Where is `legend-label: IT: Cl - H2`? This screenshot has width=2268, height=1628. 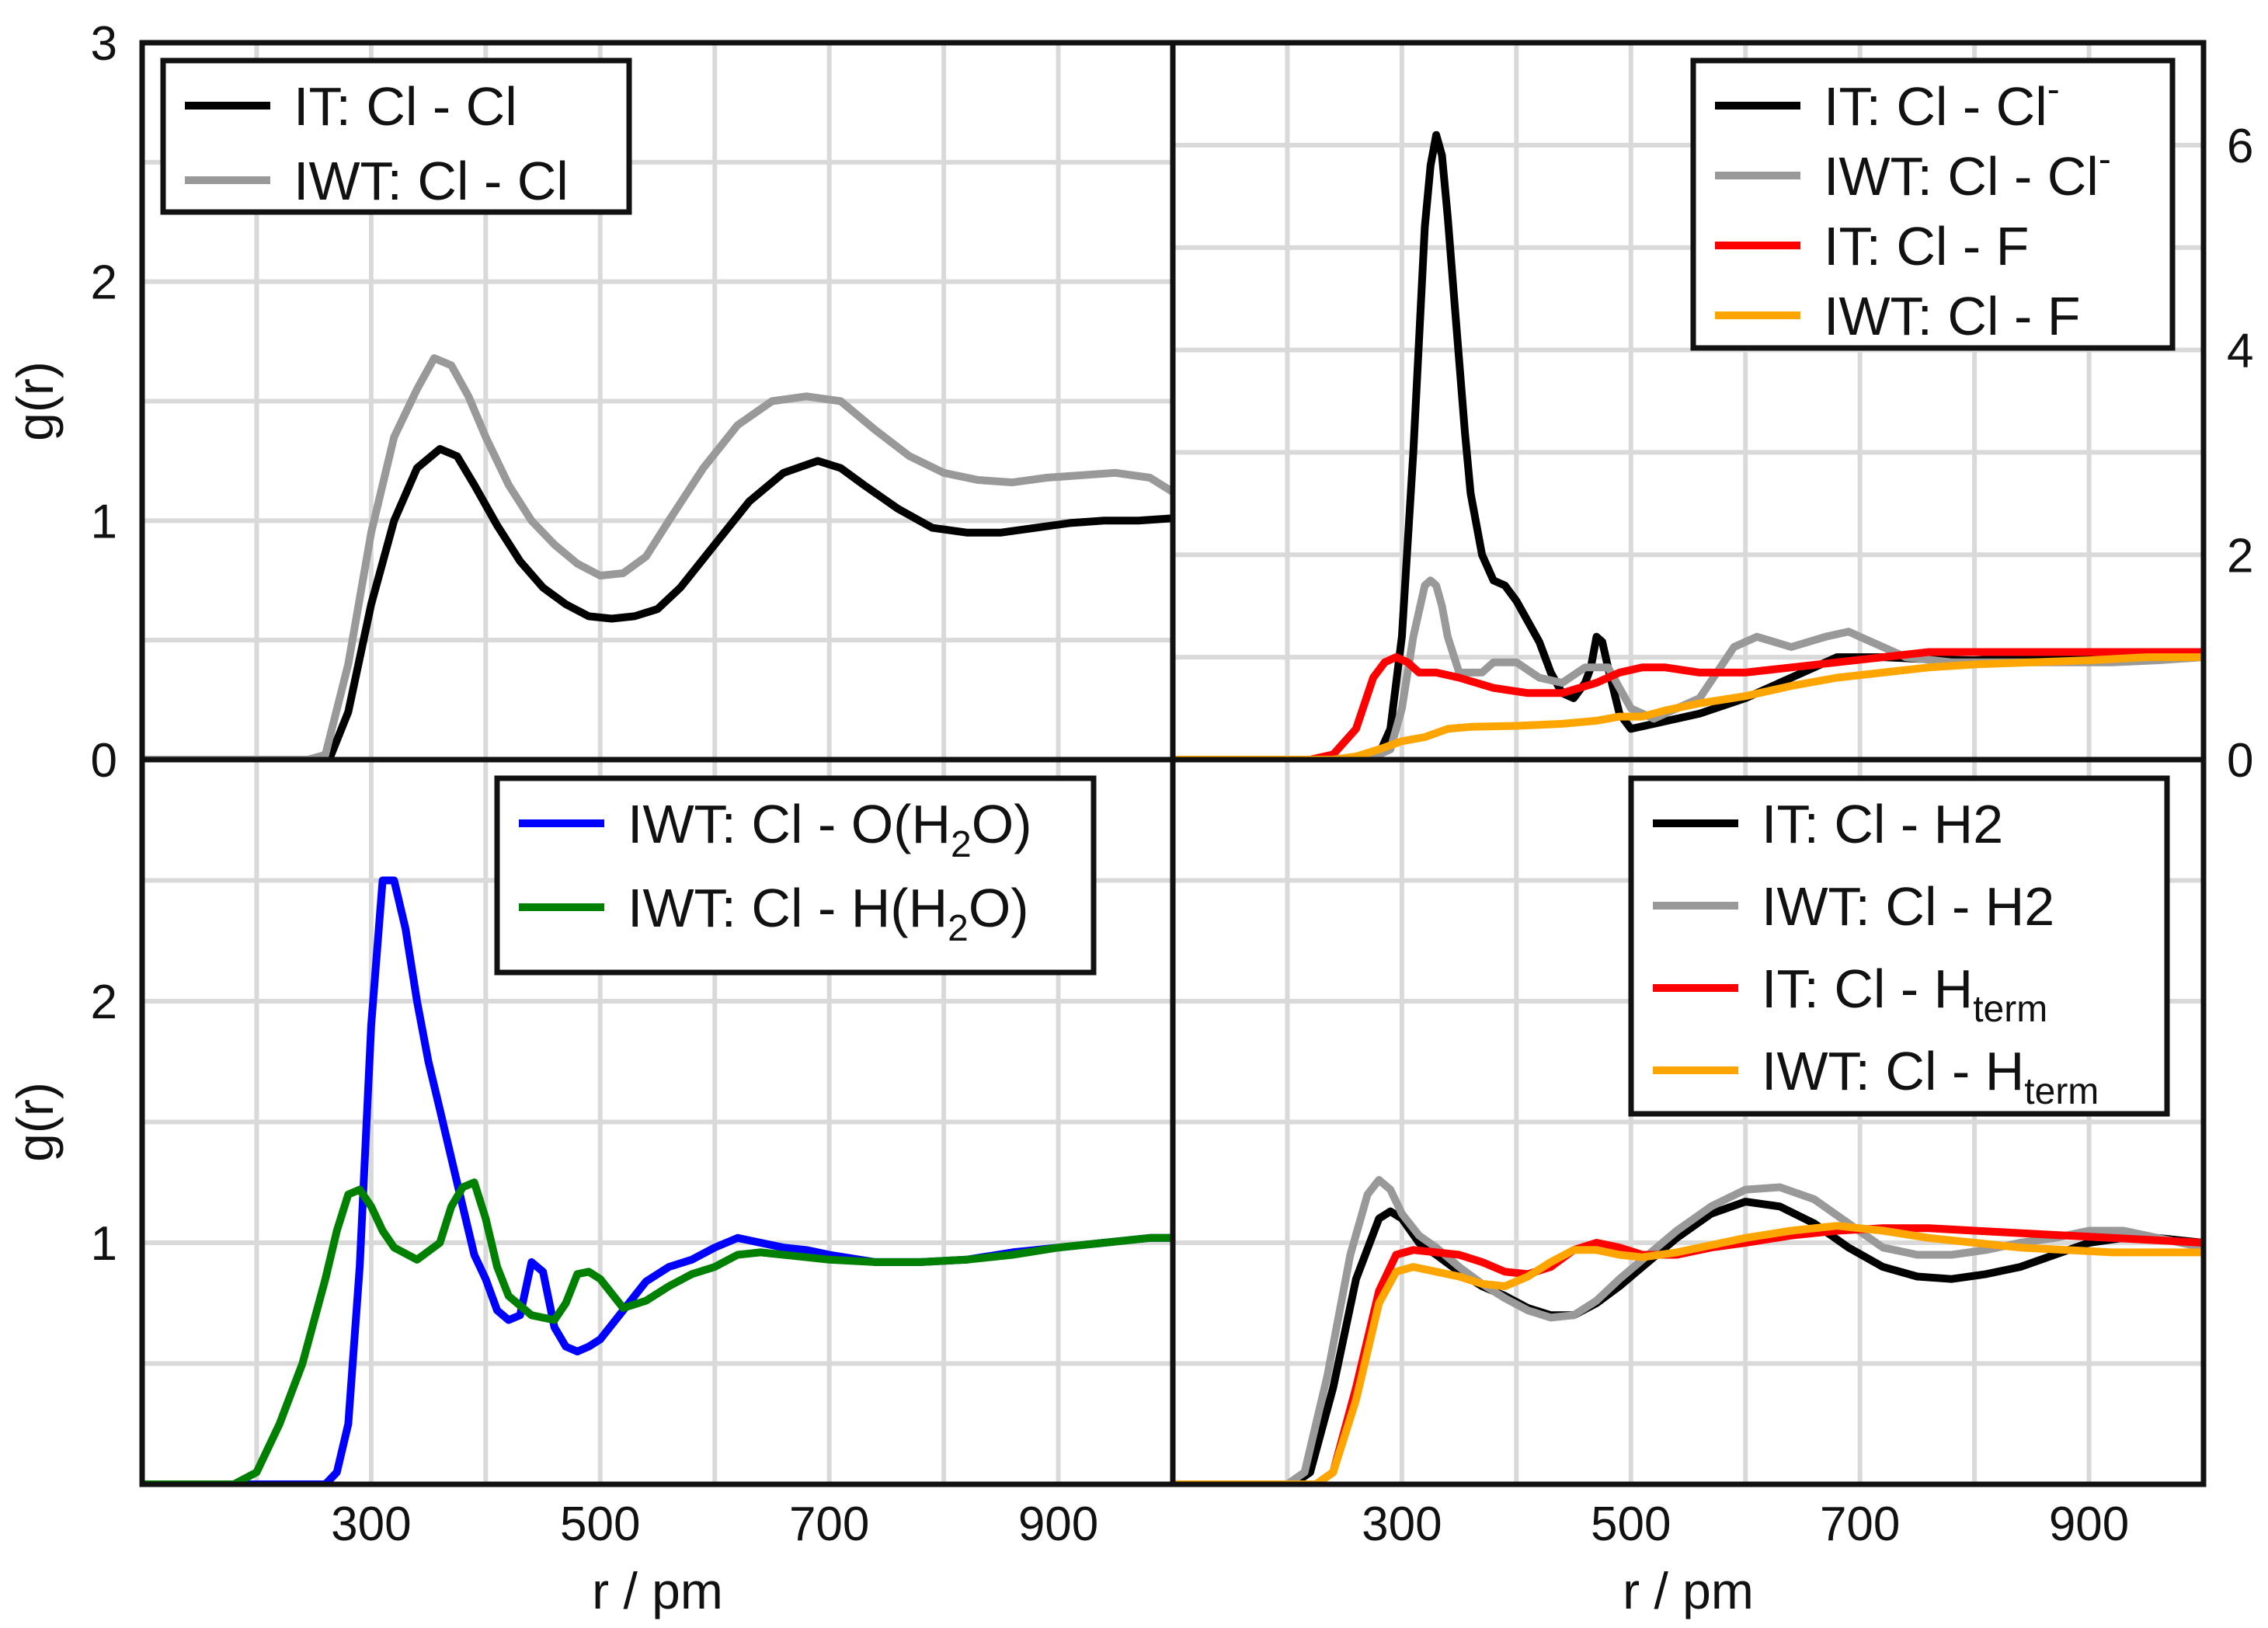
legend-label: IT: Cl - H2 is located at coordinates (1882, 824).